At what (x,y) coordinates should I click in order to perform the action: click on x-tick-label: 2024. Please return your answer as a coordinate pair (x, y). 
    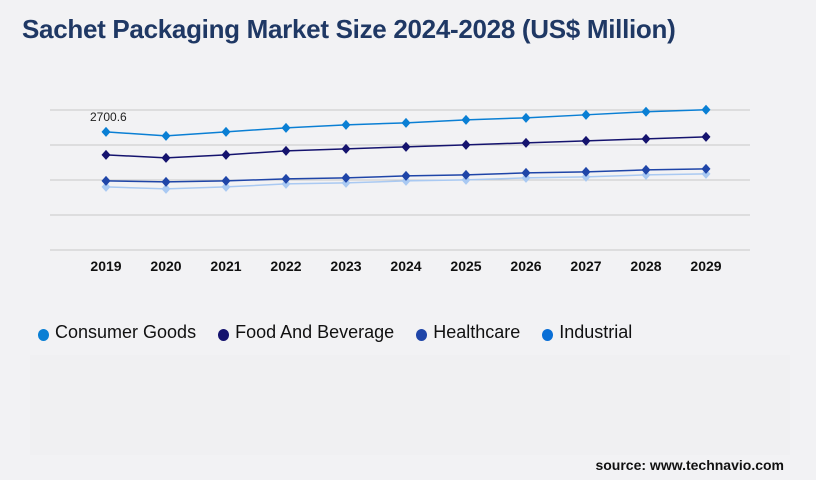
    Looking at the image, I should click on (405, 266).